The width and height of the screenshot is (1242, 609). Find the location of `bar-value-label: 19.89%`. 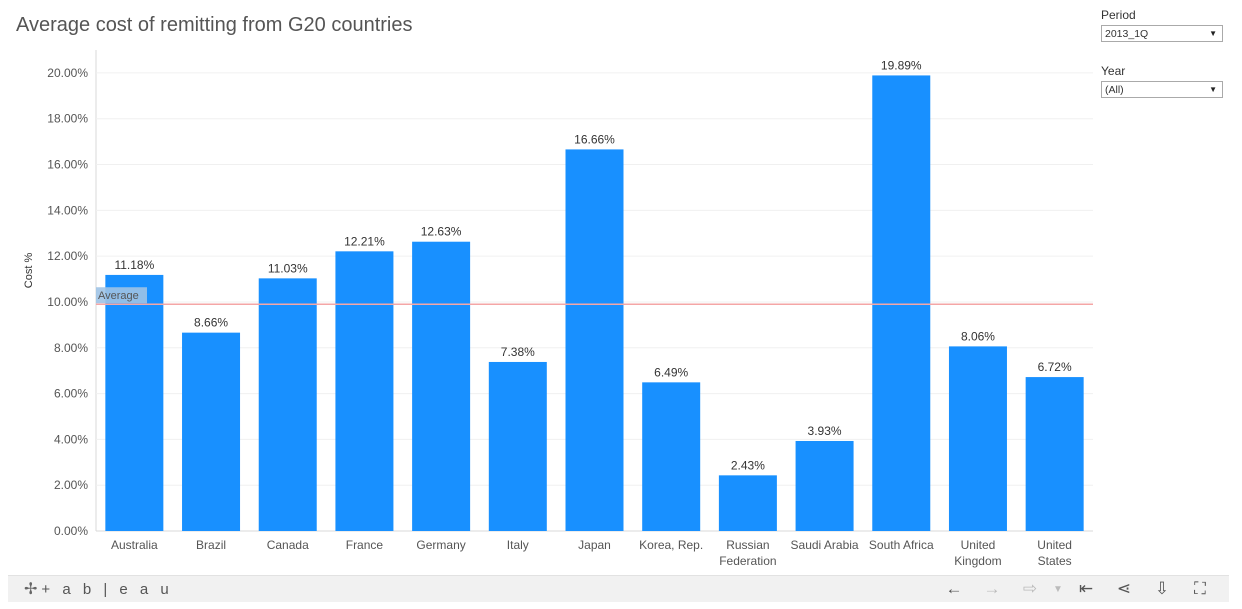

bar-value-label: 19.89% is located at coordinates (901, 65).